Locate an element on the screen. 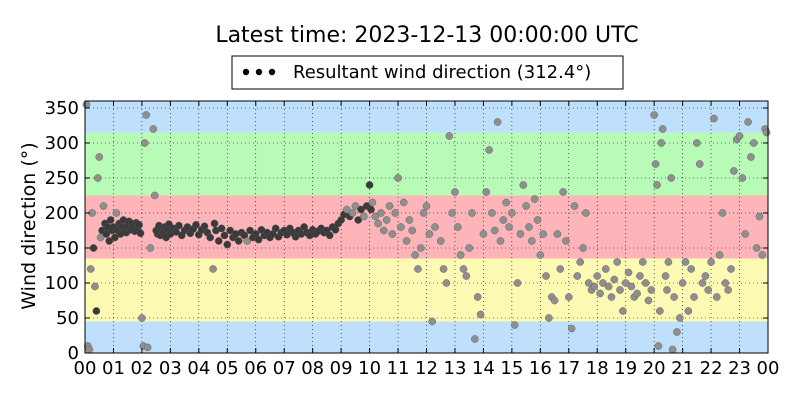 This screenshot has width=800, height=400. legend-markers is located at coordinates (259, 72).